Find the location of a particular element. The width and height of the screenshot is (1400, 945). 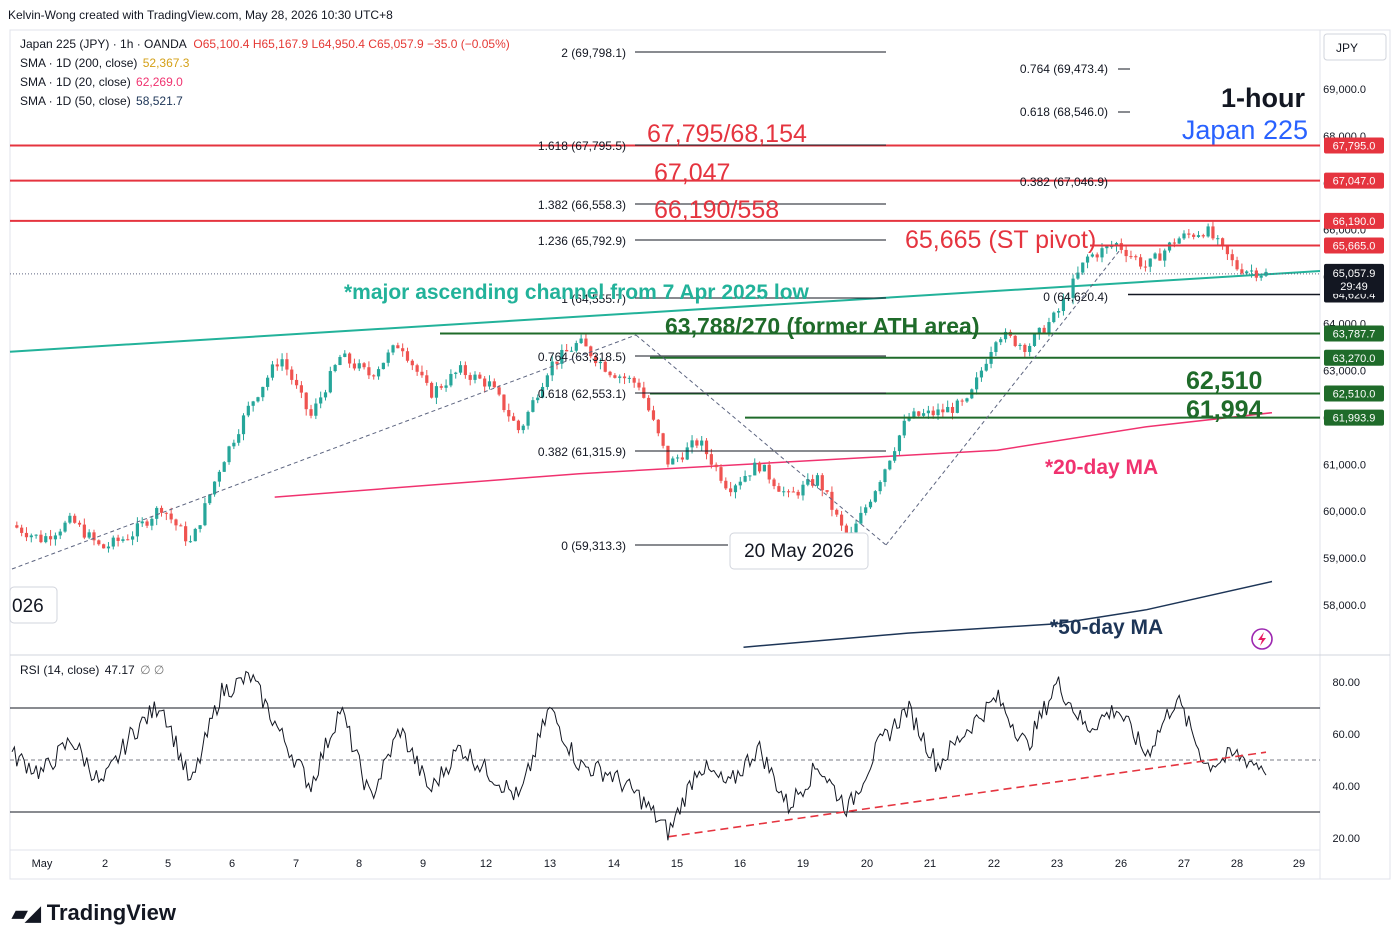

time-tick: 21 is located at coordinates (930, 864).